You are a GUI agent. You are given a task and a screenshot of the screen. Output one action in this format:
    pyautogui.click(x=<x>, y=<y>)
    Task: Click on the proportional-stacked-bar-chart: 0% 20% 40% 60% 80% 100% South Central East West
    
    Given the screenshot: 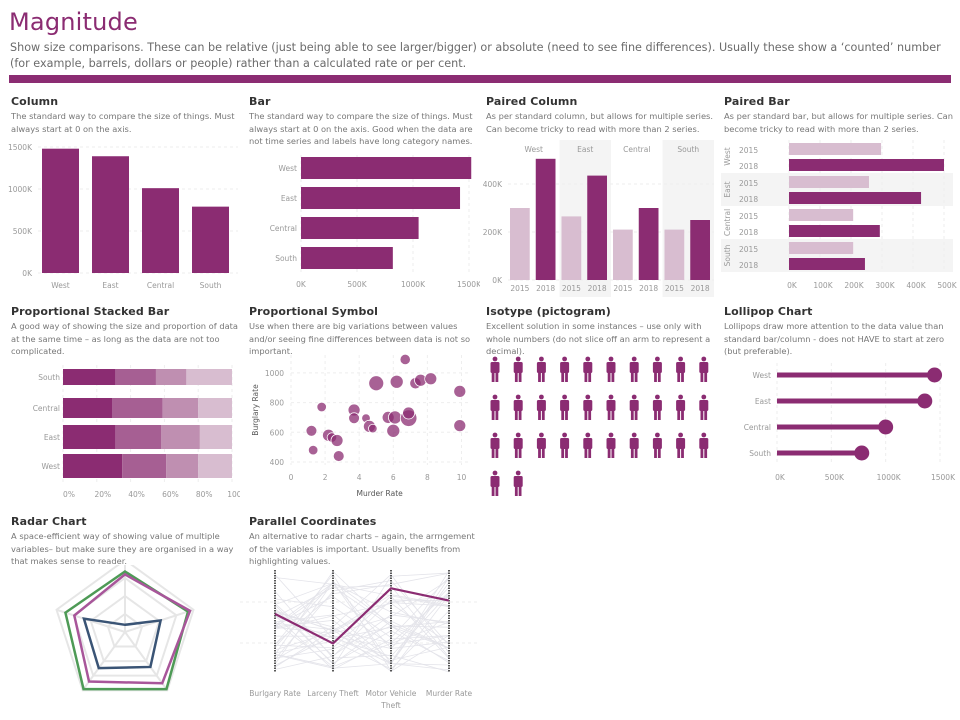 What is the action you would take?
    pyautogui.click(x=136, y=432)
    